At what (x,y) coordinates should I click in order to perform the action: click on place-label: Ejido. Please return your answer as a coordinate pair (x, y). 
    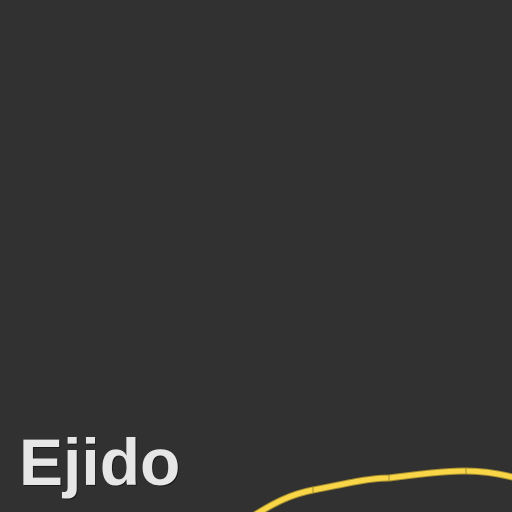
    Looking at the image, I should click on (100, 462).